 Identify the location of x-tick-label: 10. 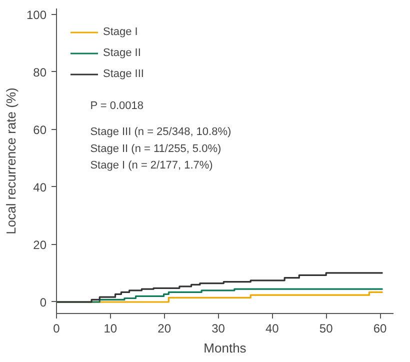
(111, 329).